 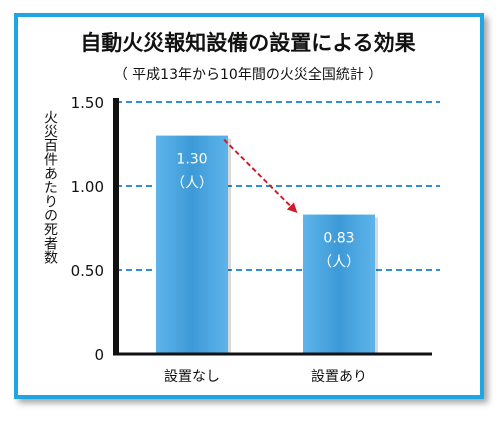 What do you see at coordinates (87, 103) in the screenshot?
I see `y-tick-label: 1.50` at bounding box center [87, 103].